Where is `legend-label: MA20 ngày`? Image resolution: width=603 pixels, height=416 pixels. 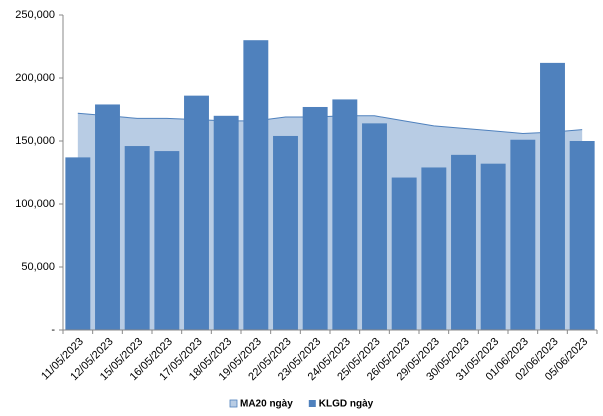
legend-label: MA20 ngày is located at coordinates (266, 404).